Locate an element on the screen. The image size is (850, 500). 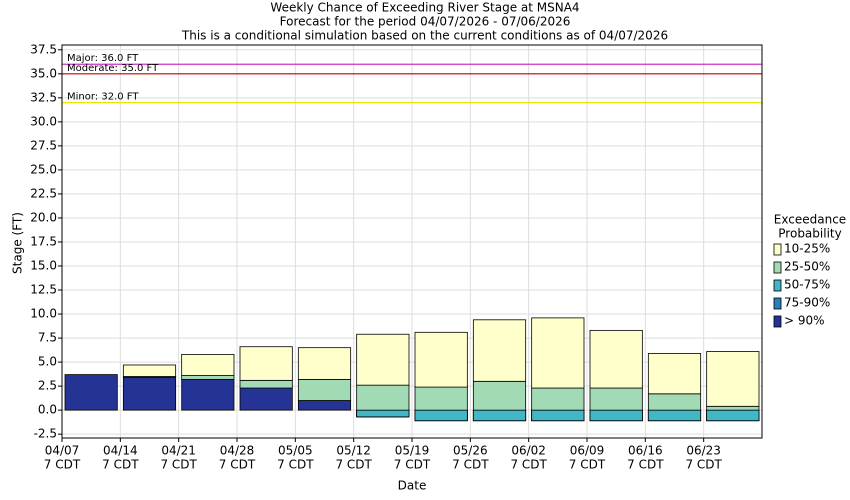
legend-label: 10-25% is located at coordinates (807, 249).